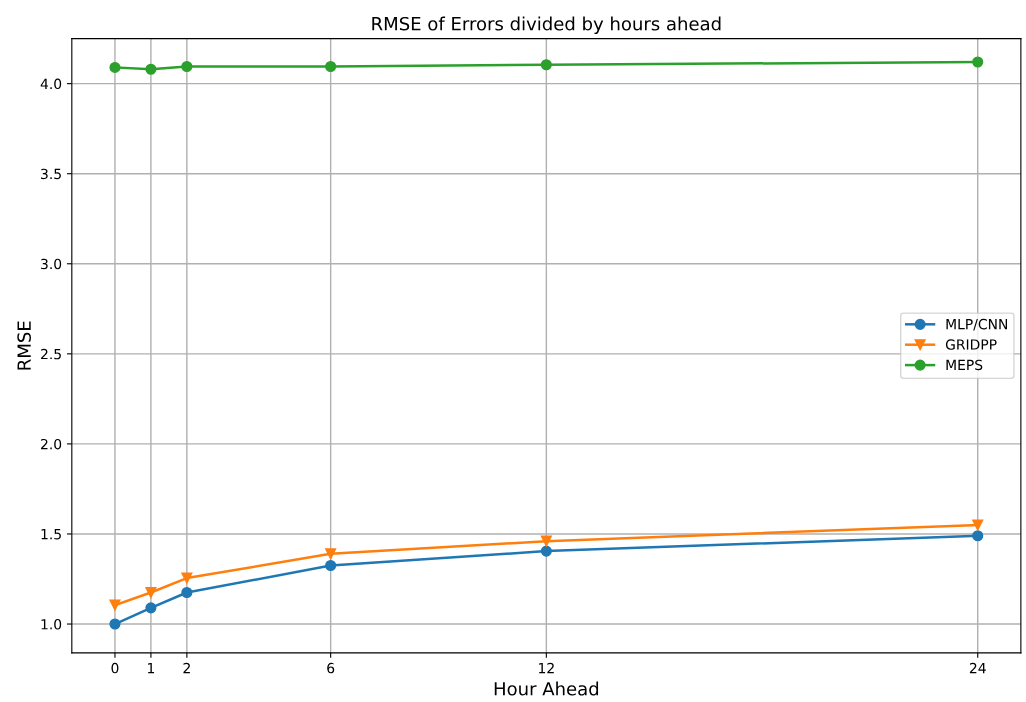  I want to click on y-tick-label: 3.5, so click(51, 174).